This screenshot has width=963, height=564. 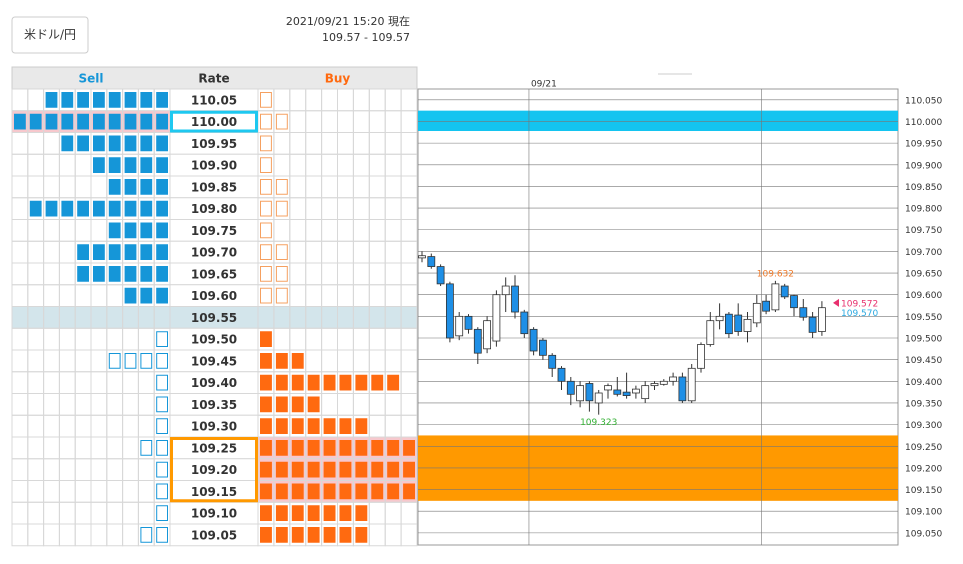 I want to click on pair-button, so click(x=50, y=35).